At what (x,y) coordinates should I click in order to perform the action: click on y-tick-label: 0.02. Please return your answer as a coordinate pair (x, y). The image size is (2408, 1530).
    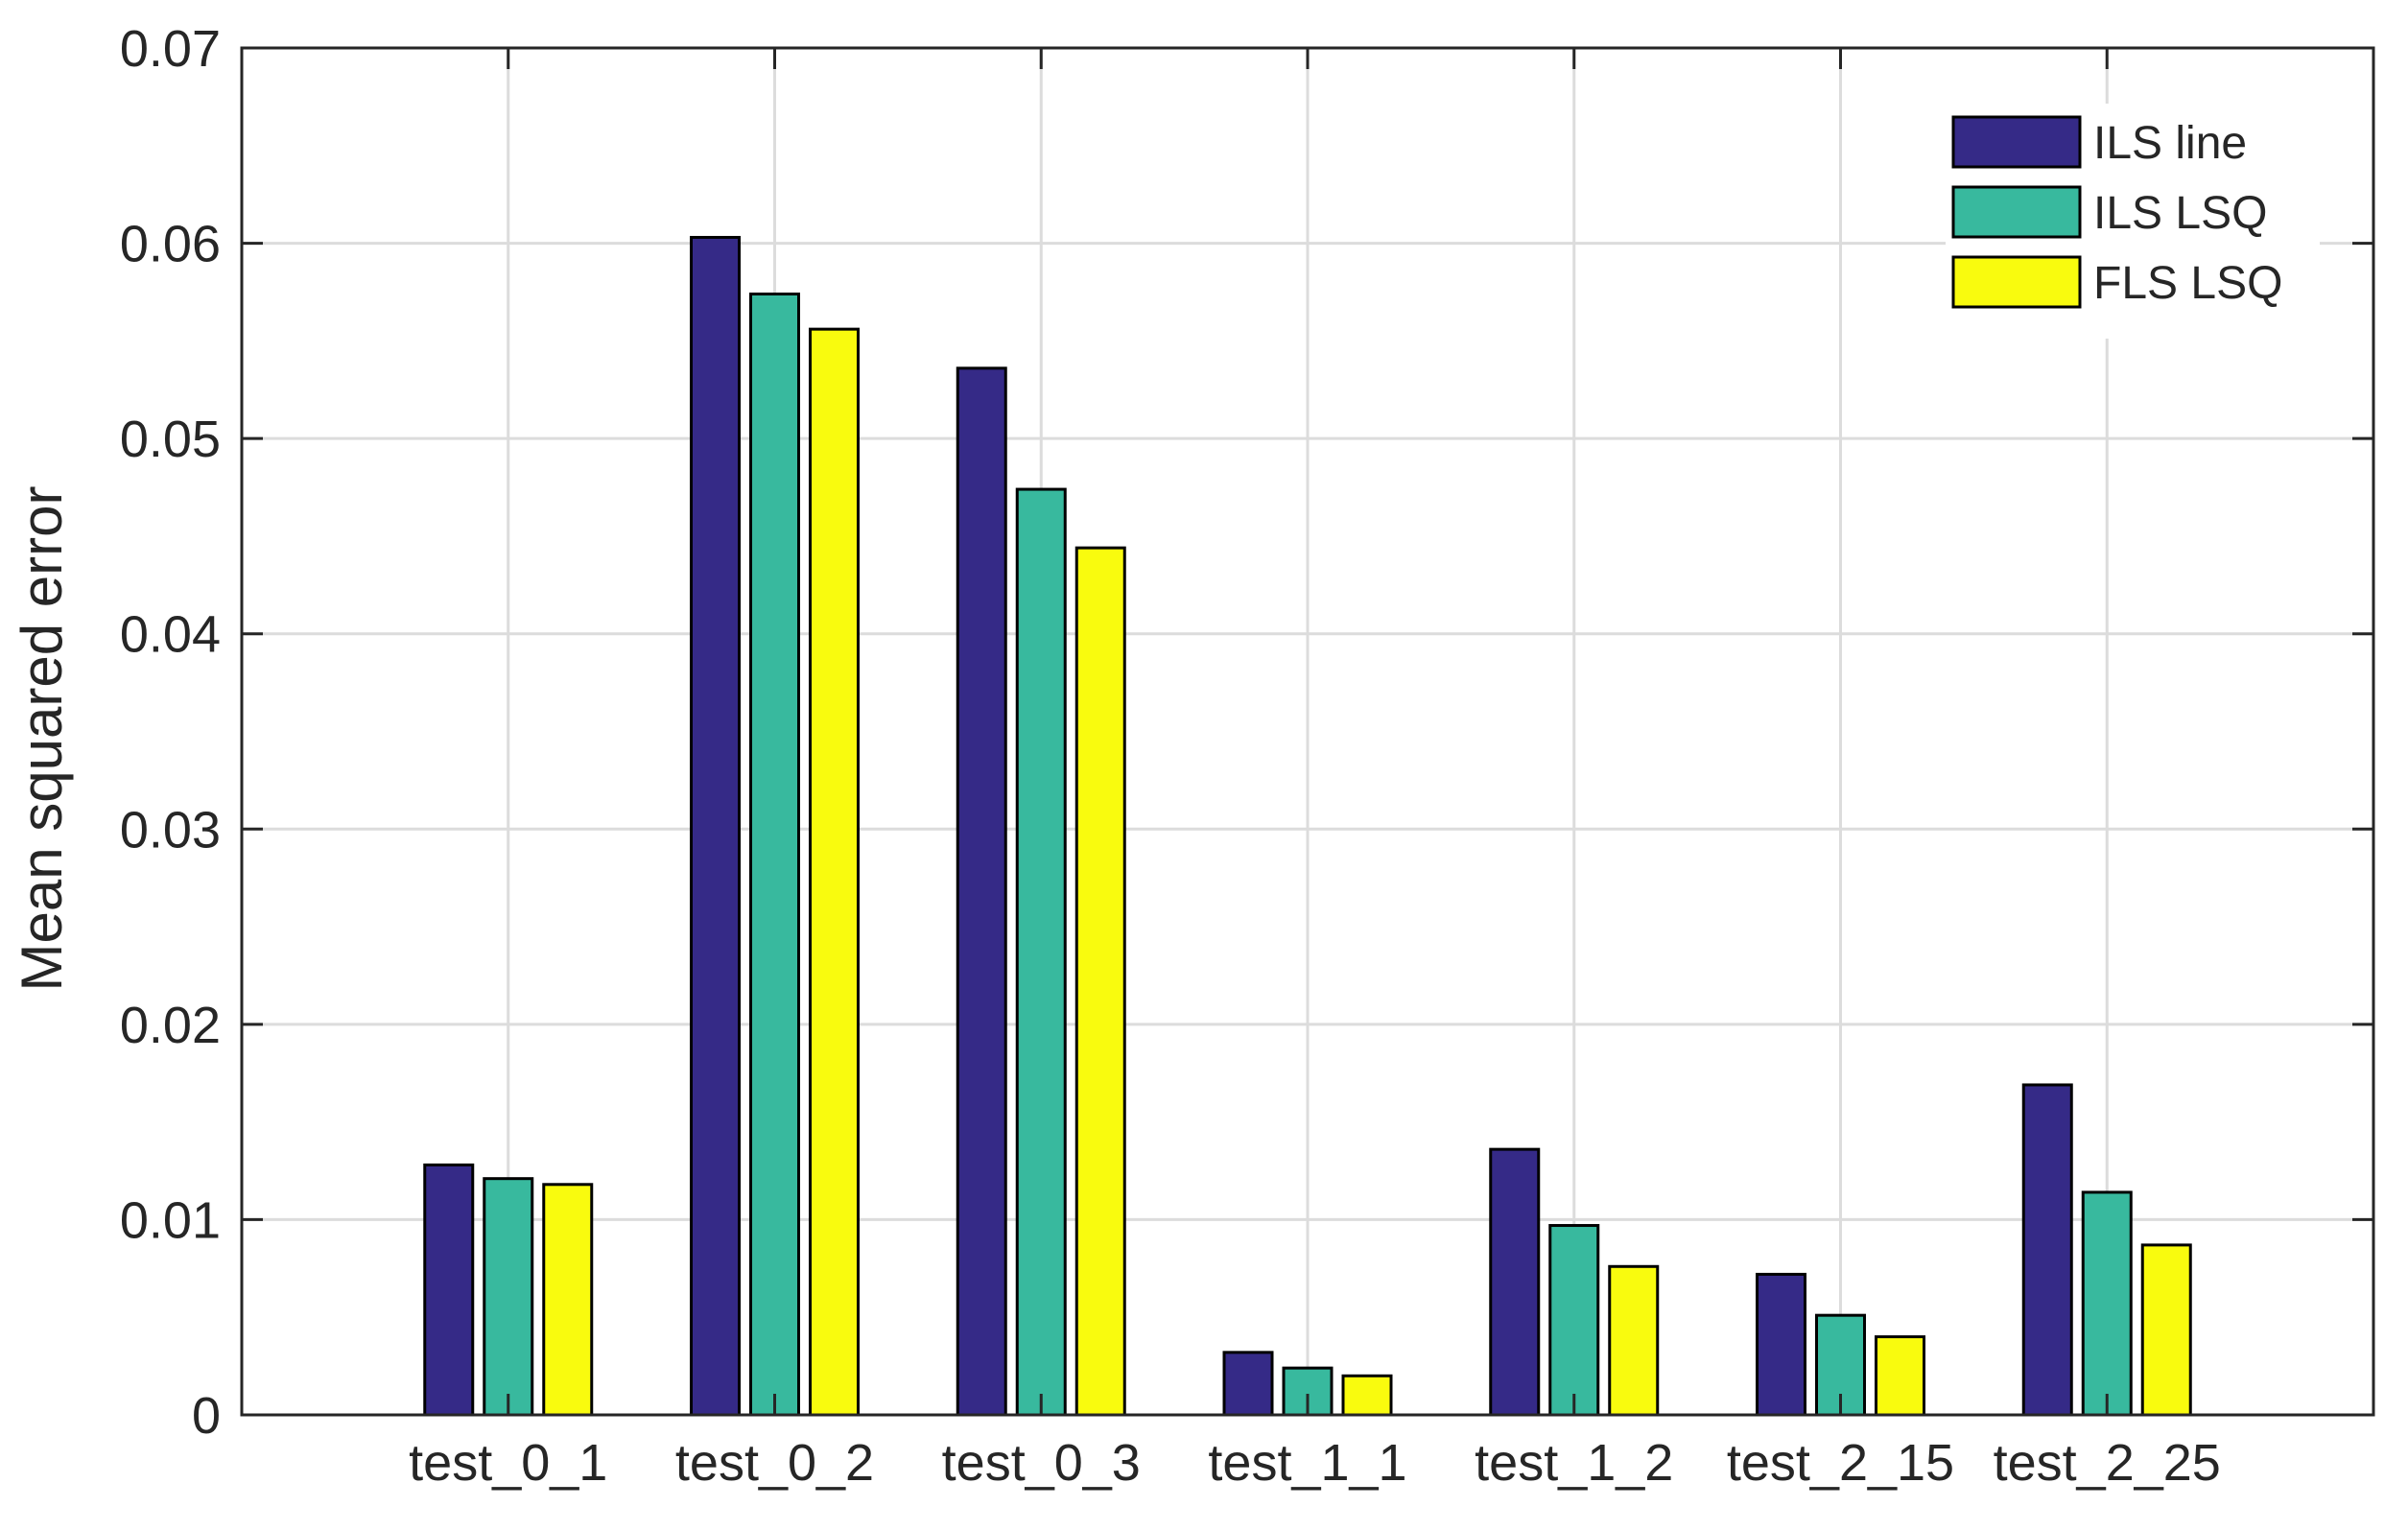
    Looking at the image, I should click on (170, 1025).